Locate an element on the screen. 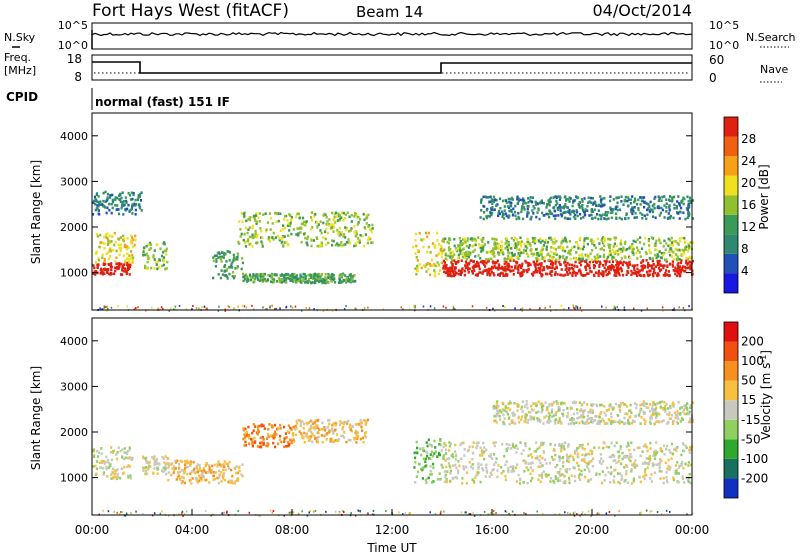 This screenshot has width=800, height=554. freq-unit-label: [MHz] is located at coordinates (20, 70).